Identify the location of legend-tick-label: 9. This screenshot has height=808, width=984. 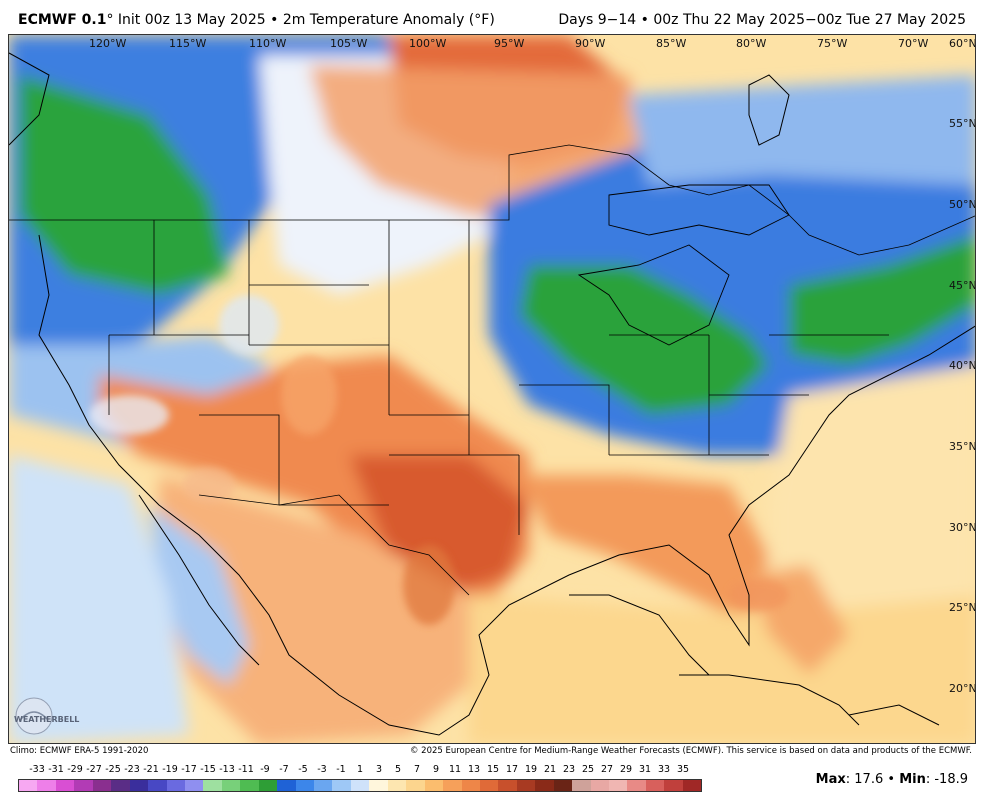
(436, 769).